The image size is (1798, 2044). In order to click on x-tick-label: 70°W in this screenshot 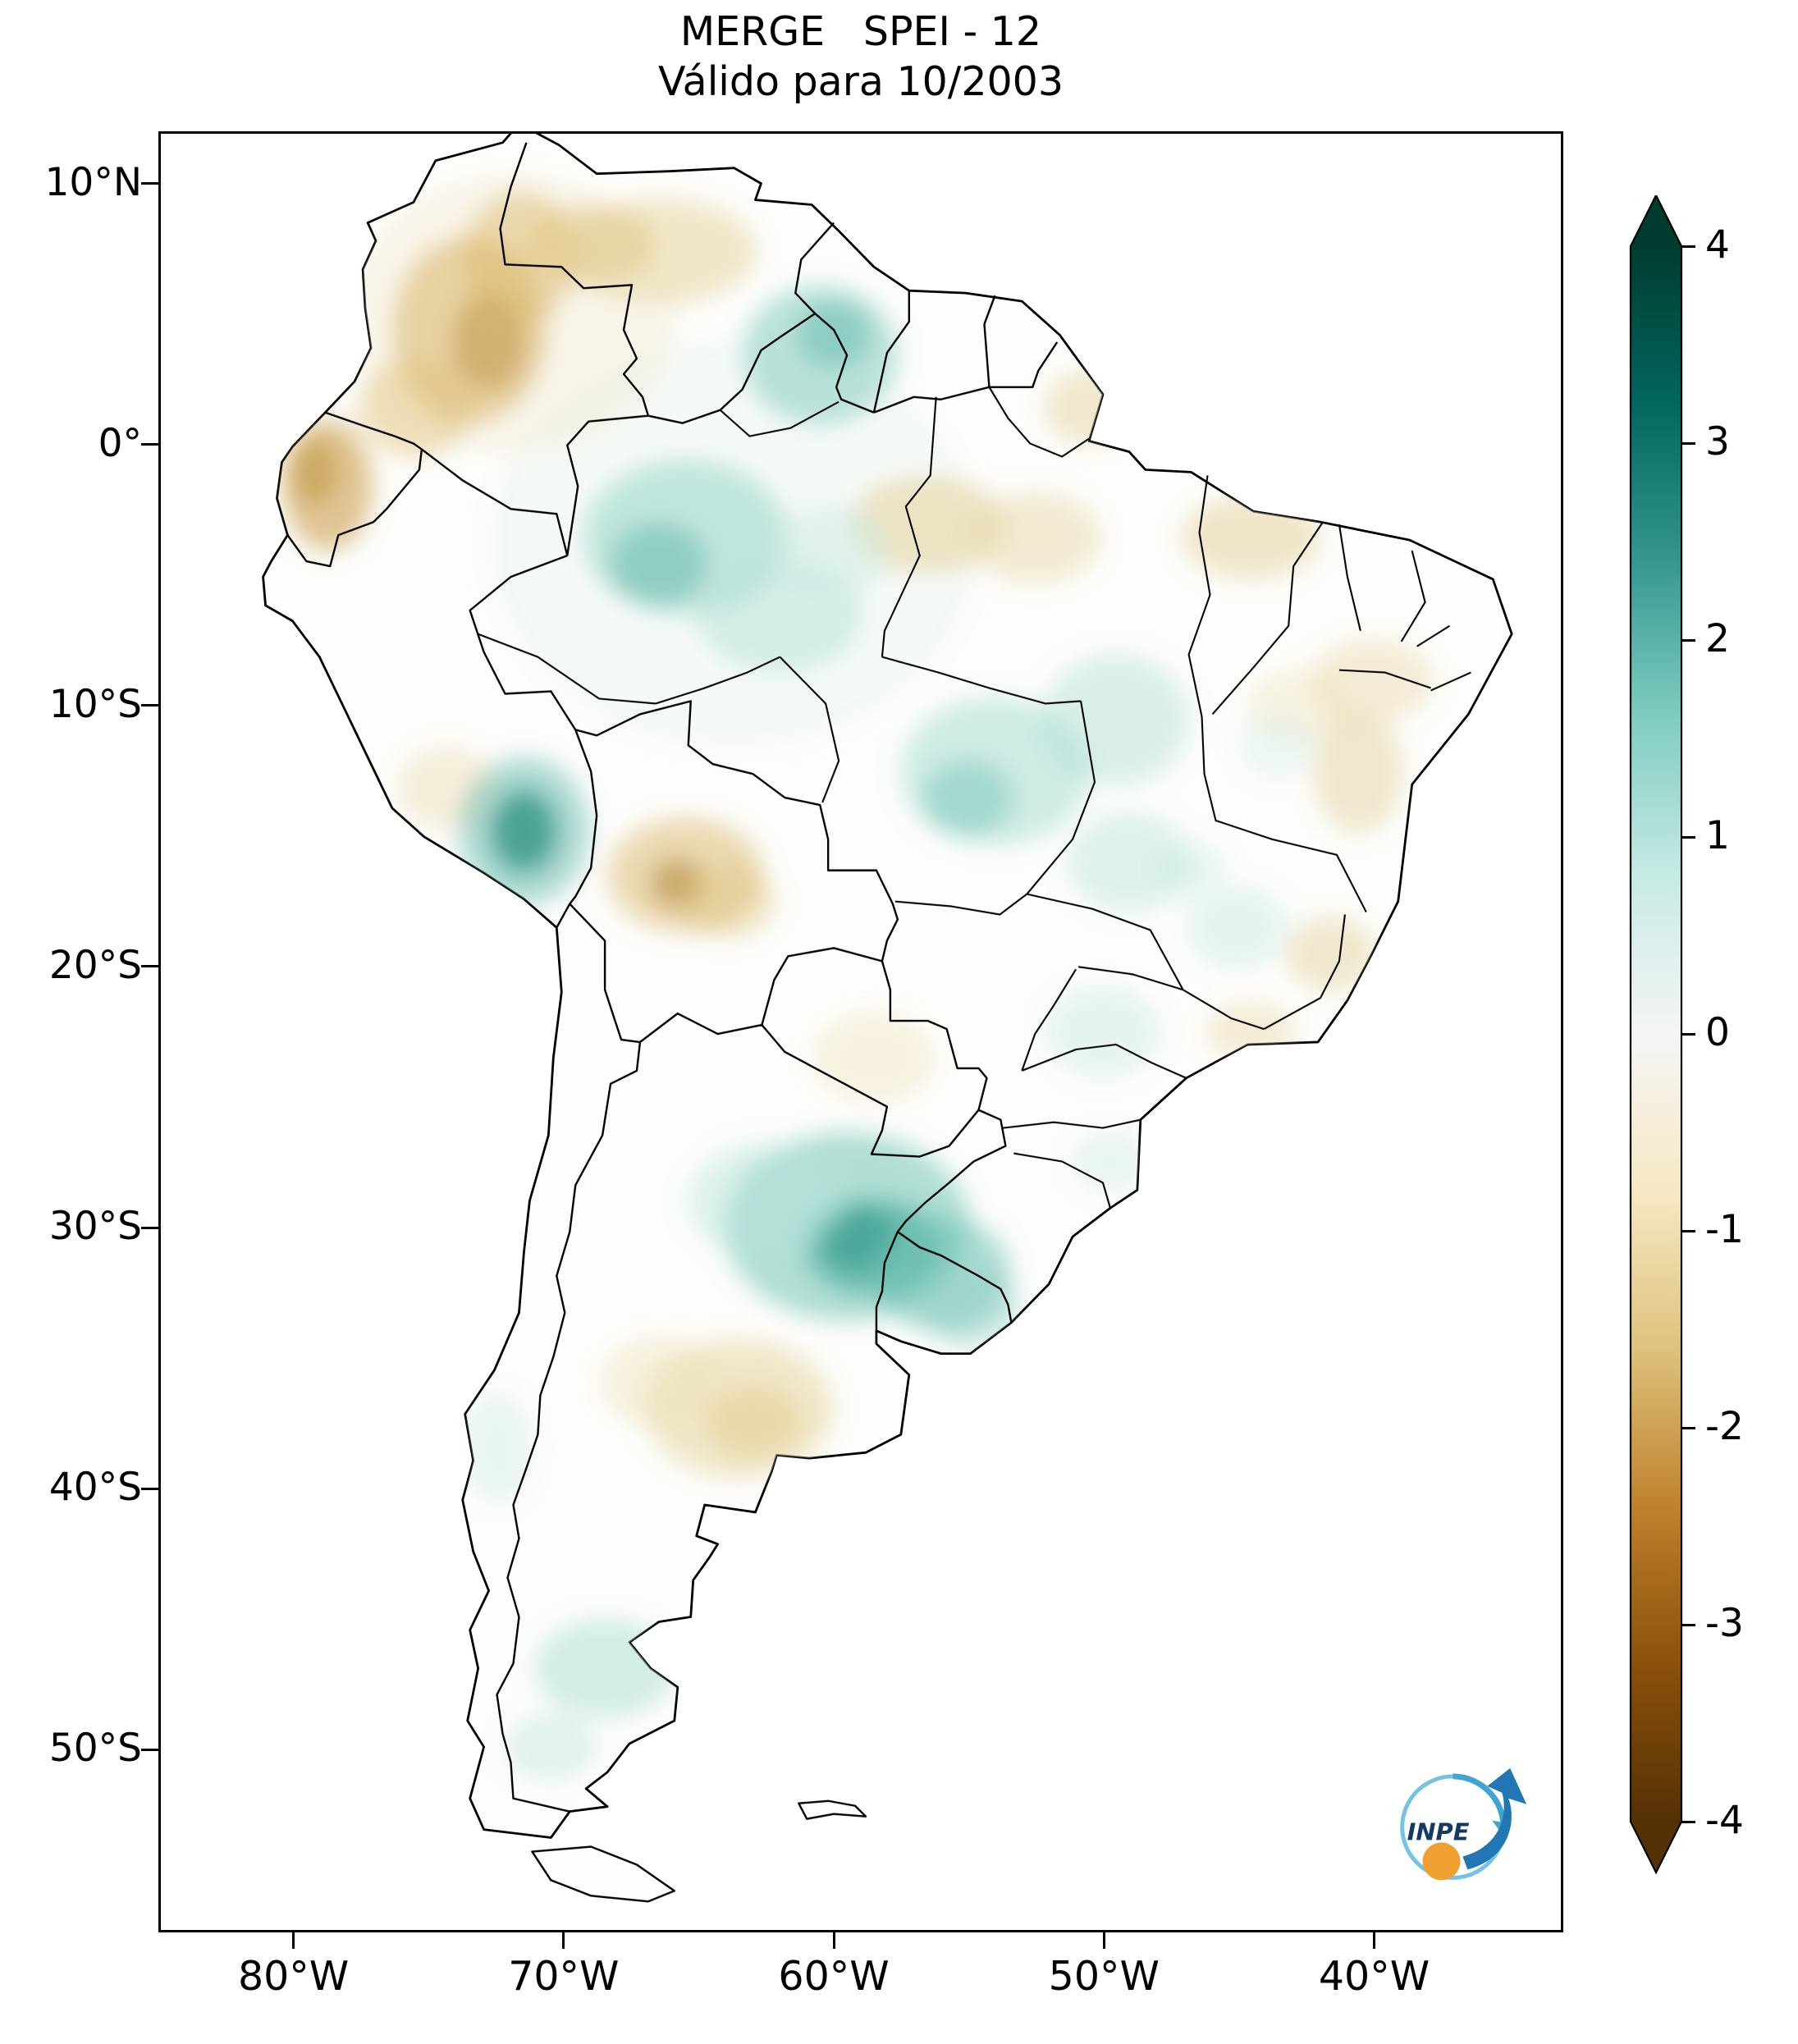, I will do `click(564, 1977)`.